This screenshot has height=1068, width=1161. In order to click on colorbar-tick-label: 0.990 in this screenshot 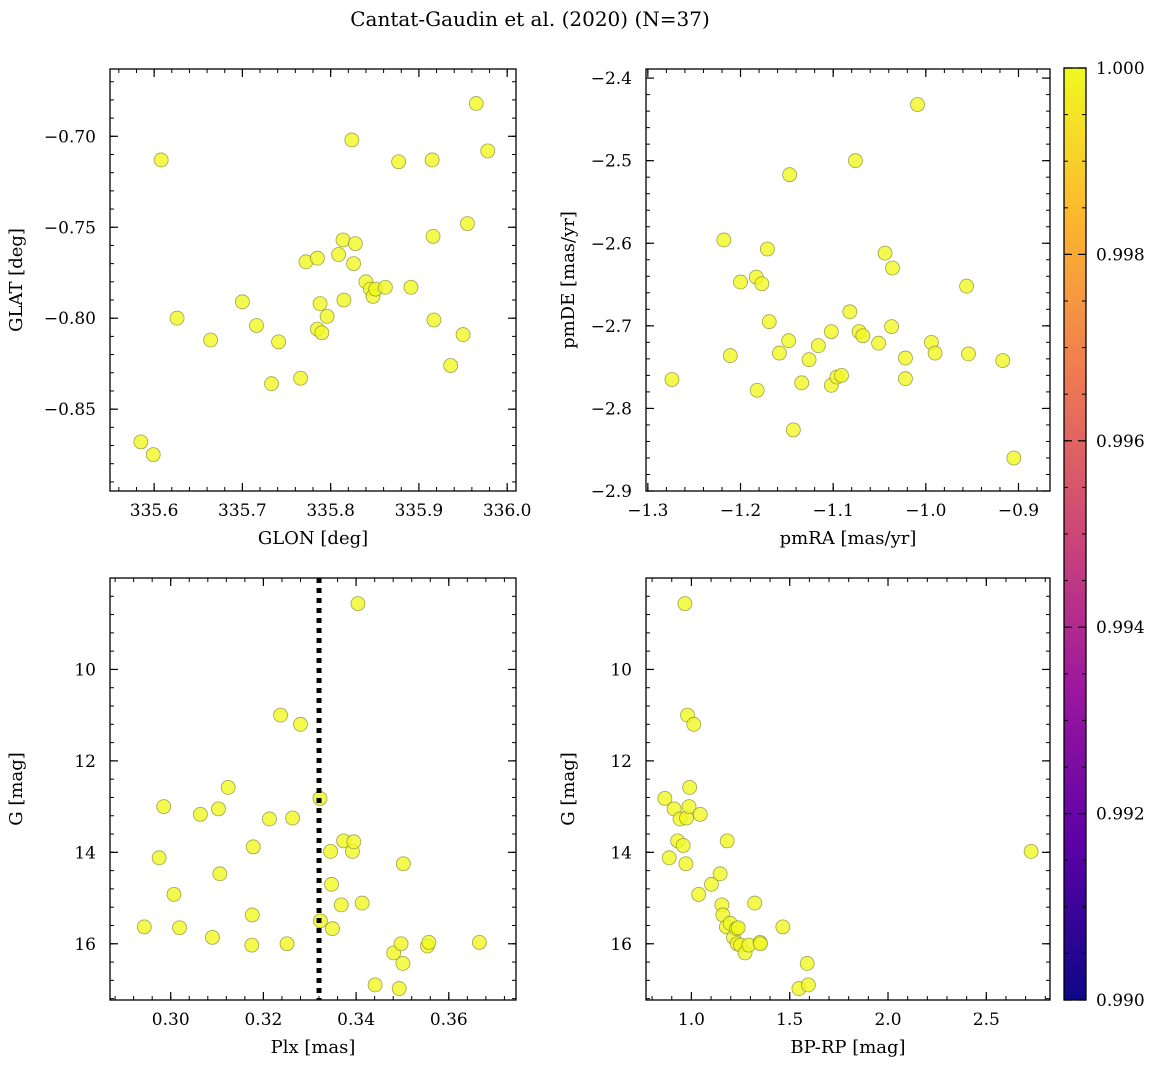, I will do `click(1120, 1001)`.